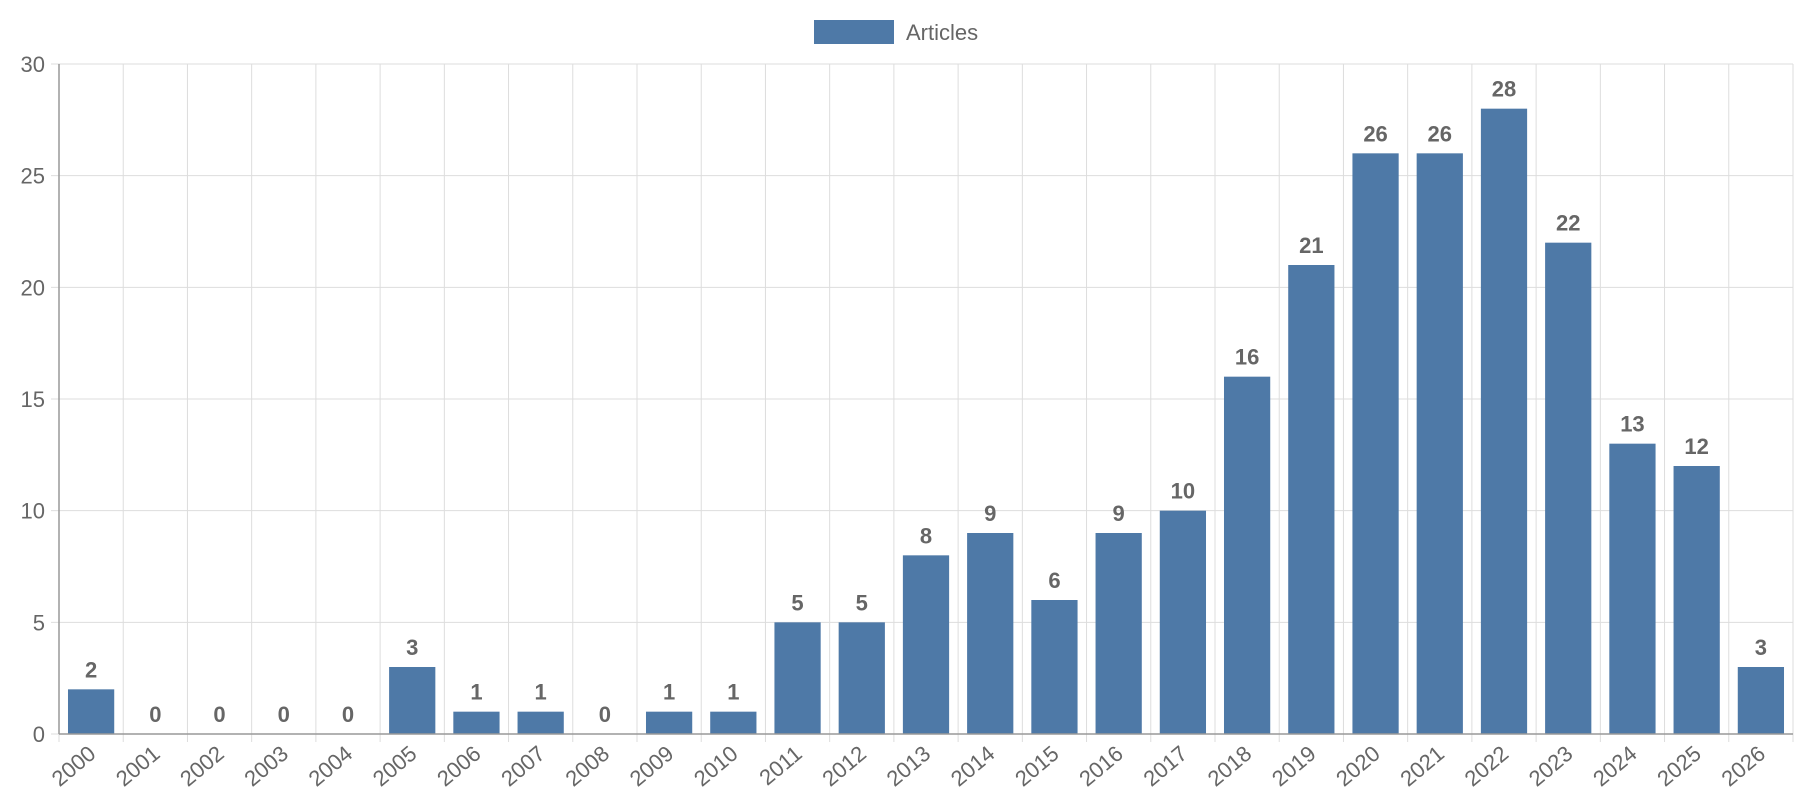 The height and width of the screenshot is (800, 1800). Describe the element at coordinates (202, 766) in the screenshot. I see `x-tick-label-2002: 2002` at that location.